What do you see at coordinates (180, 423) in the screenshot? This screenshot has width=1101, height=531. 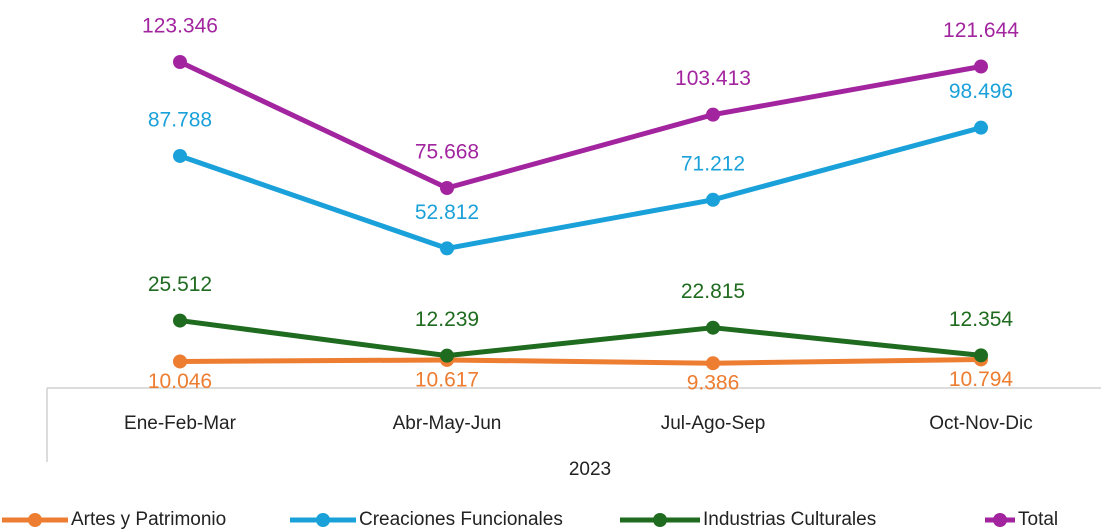 I see `x-tick-label: Ene-Feb-Mar` at bounding box center [180, 423].